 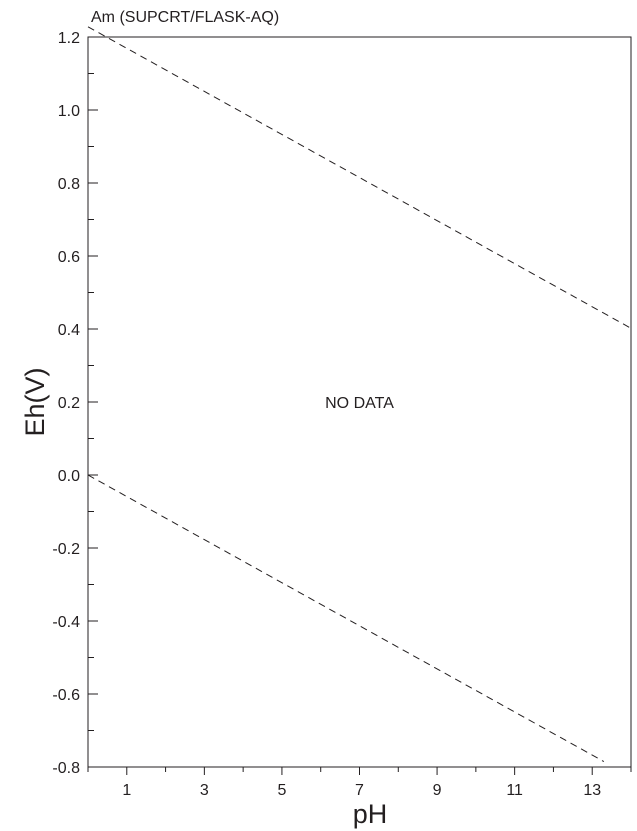 I want to click on y-tick-label: -0.4, so click(x=66, y=622).